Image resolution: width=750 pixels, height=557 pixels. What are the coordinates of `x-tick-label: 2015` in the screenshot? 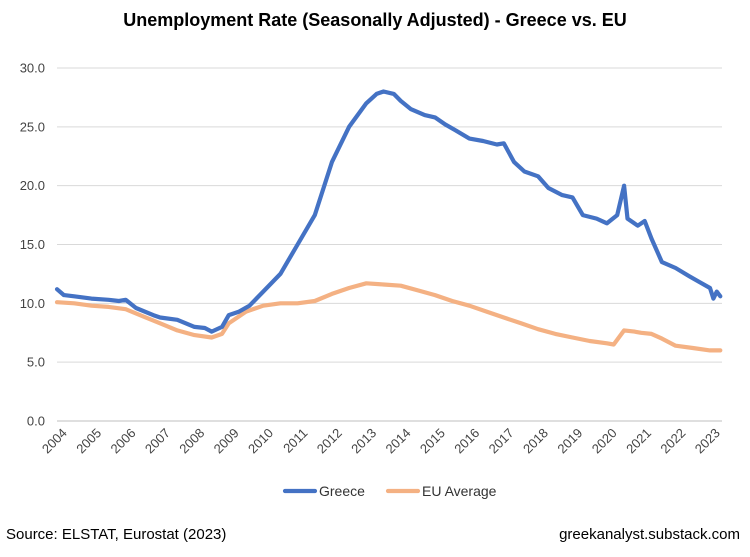 It's located at (432, 440).